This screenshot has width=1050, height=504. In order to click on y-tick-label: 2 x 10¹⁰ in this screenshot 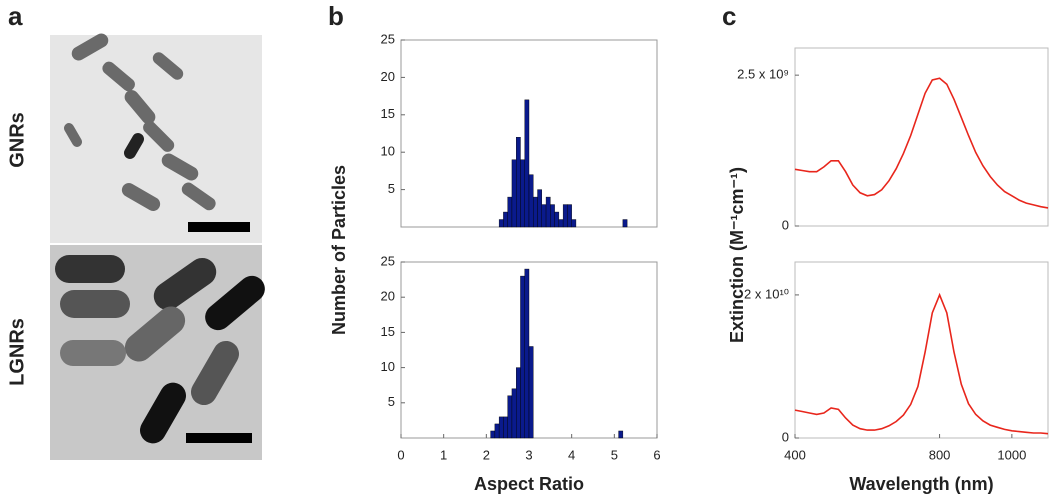, I will do `click(766, 293)`.